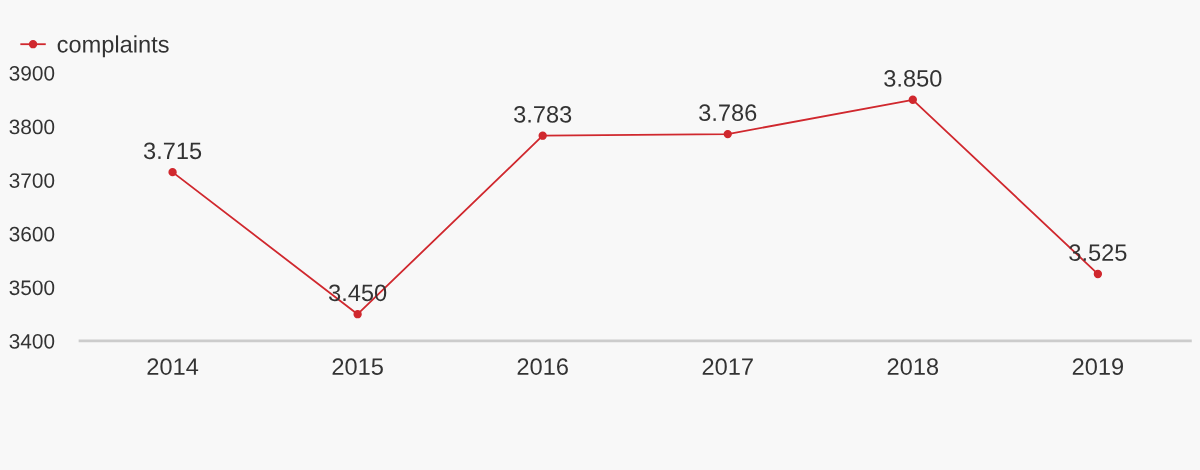 The height and width of the screenshot is (470, 1200). I want to click on y-tick-label: 3900, so click(32, 73).